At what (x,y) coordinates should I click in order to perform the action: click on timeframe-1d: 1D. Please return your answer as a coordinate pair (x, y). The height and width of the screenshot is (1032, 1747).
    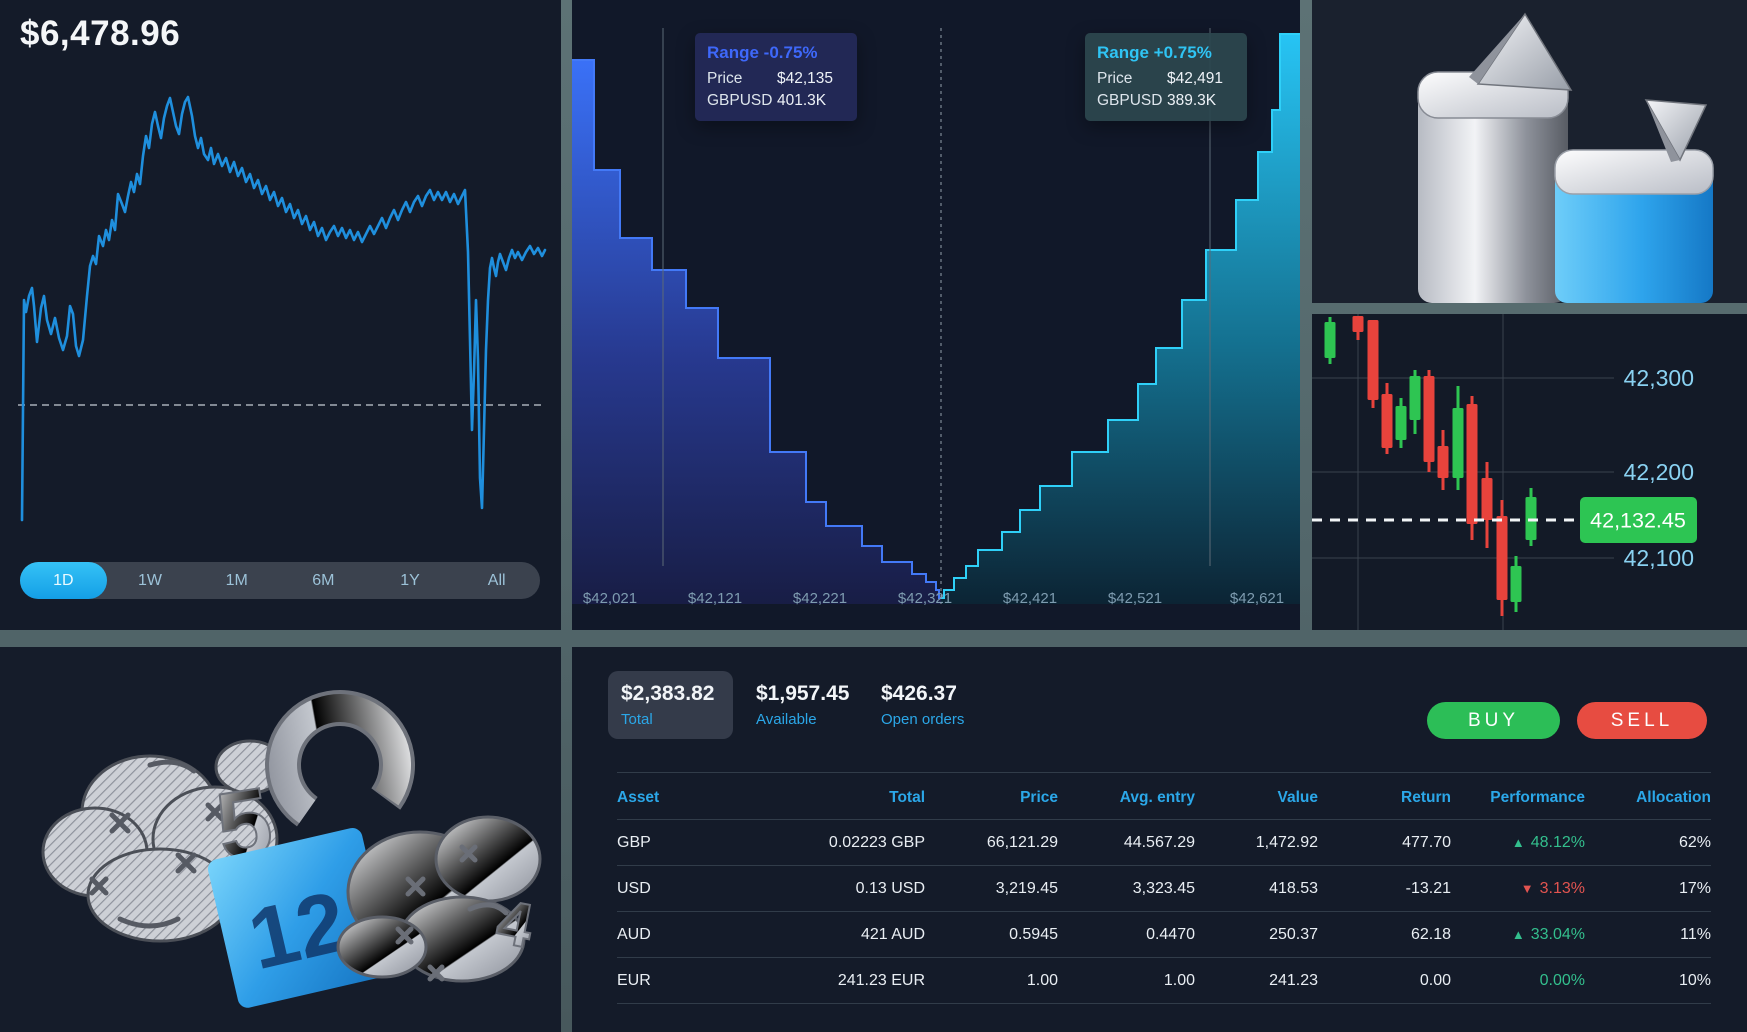
    Looking at the image, I should click on (63, 580).